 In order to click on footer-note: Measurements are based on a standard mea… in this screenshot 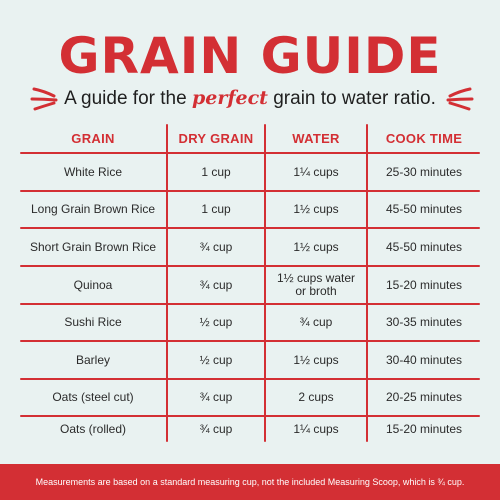, I will do `click(250, 482)`.